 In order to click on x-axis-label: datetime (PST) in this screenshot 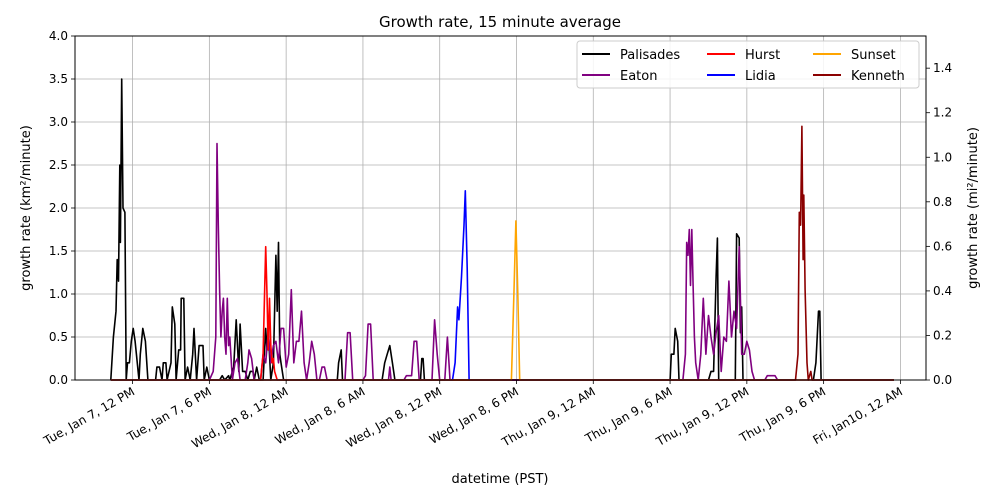, I will do `click(500, 479)`.